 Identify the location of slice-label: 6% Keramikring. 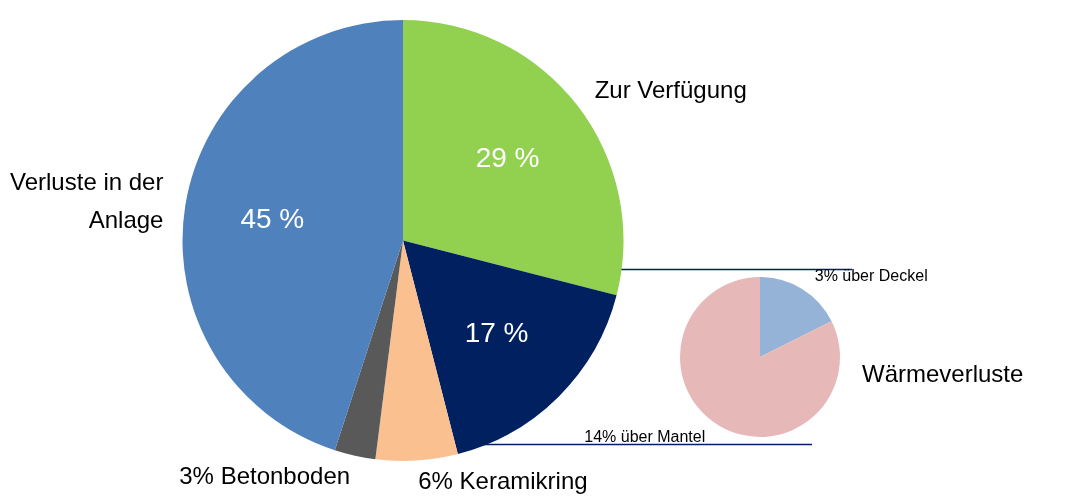
(503, 481).